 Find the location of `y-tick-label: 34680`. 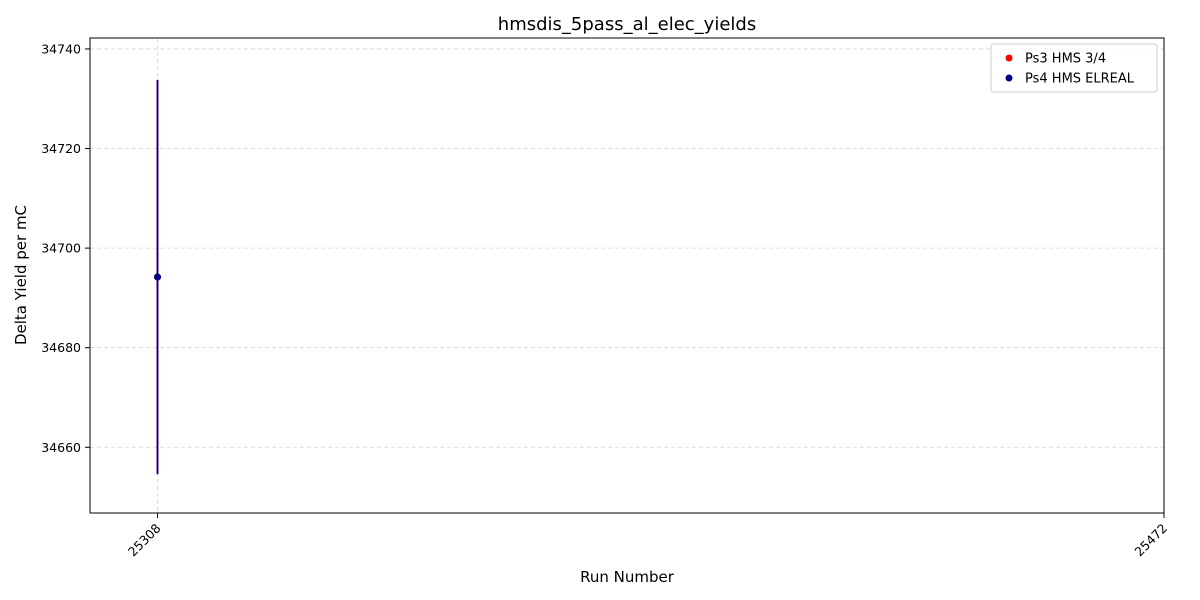

y-tick-label: 34680 is located at coordinates (61, 347).